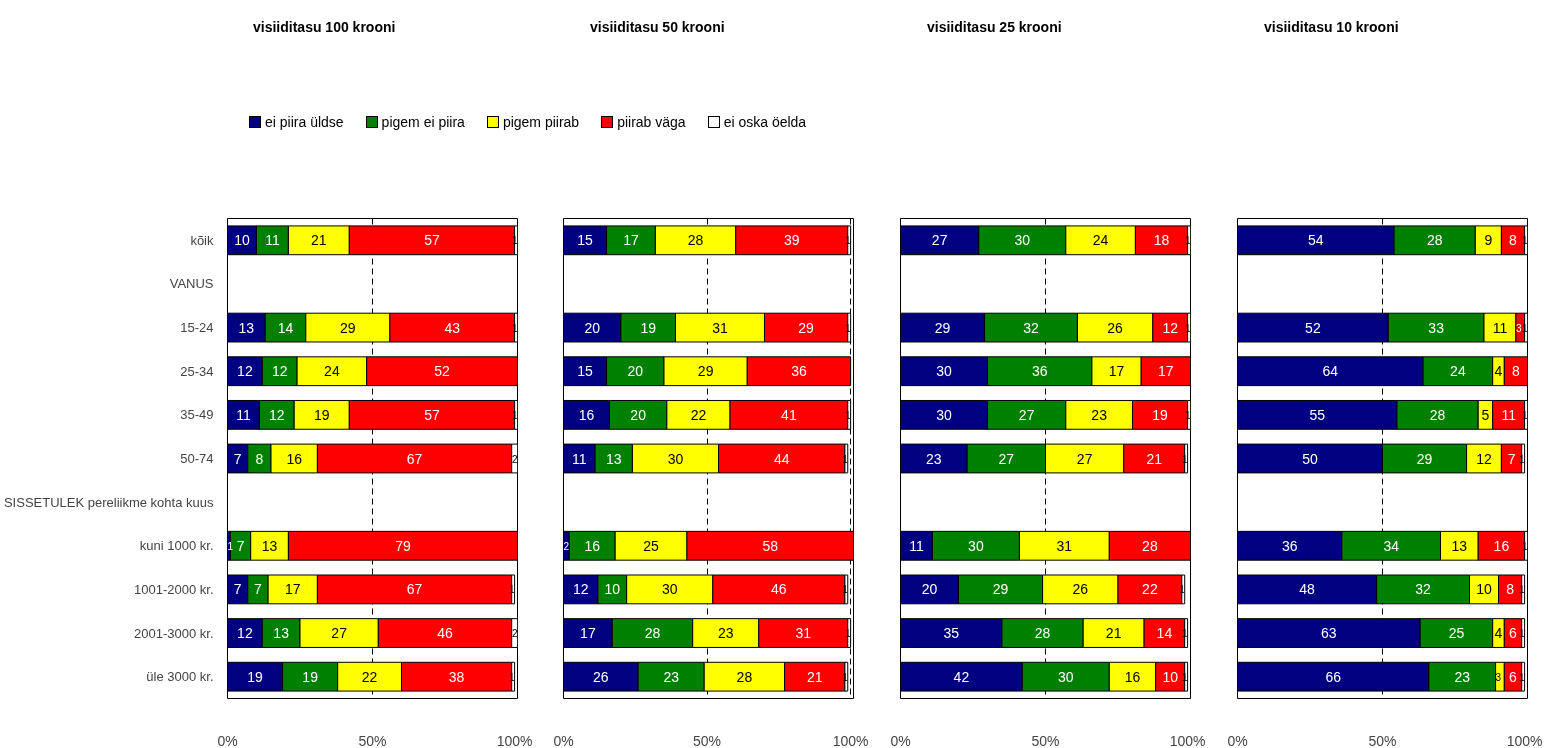 This screenshot has height=748, width=1558. Describe the element at coordinates (1154, 458) in the screenshot. I see `data-label: 21` at that location.